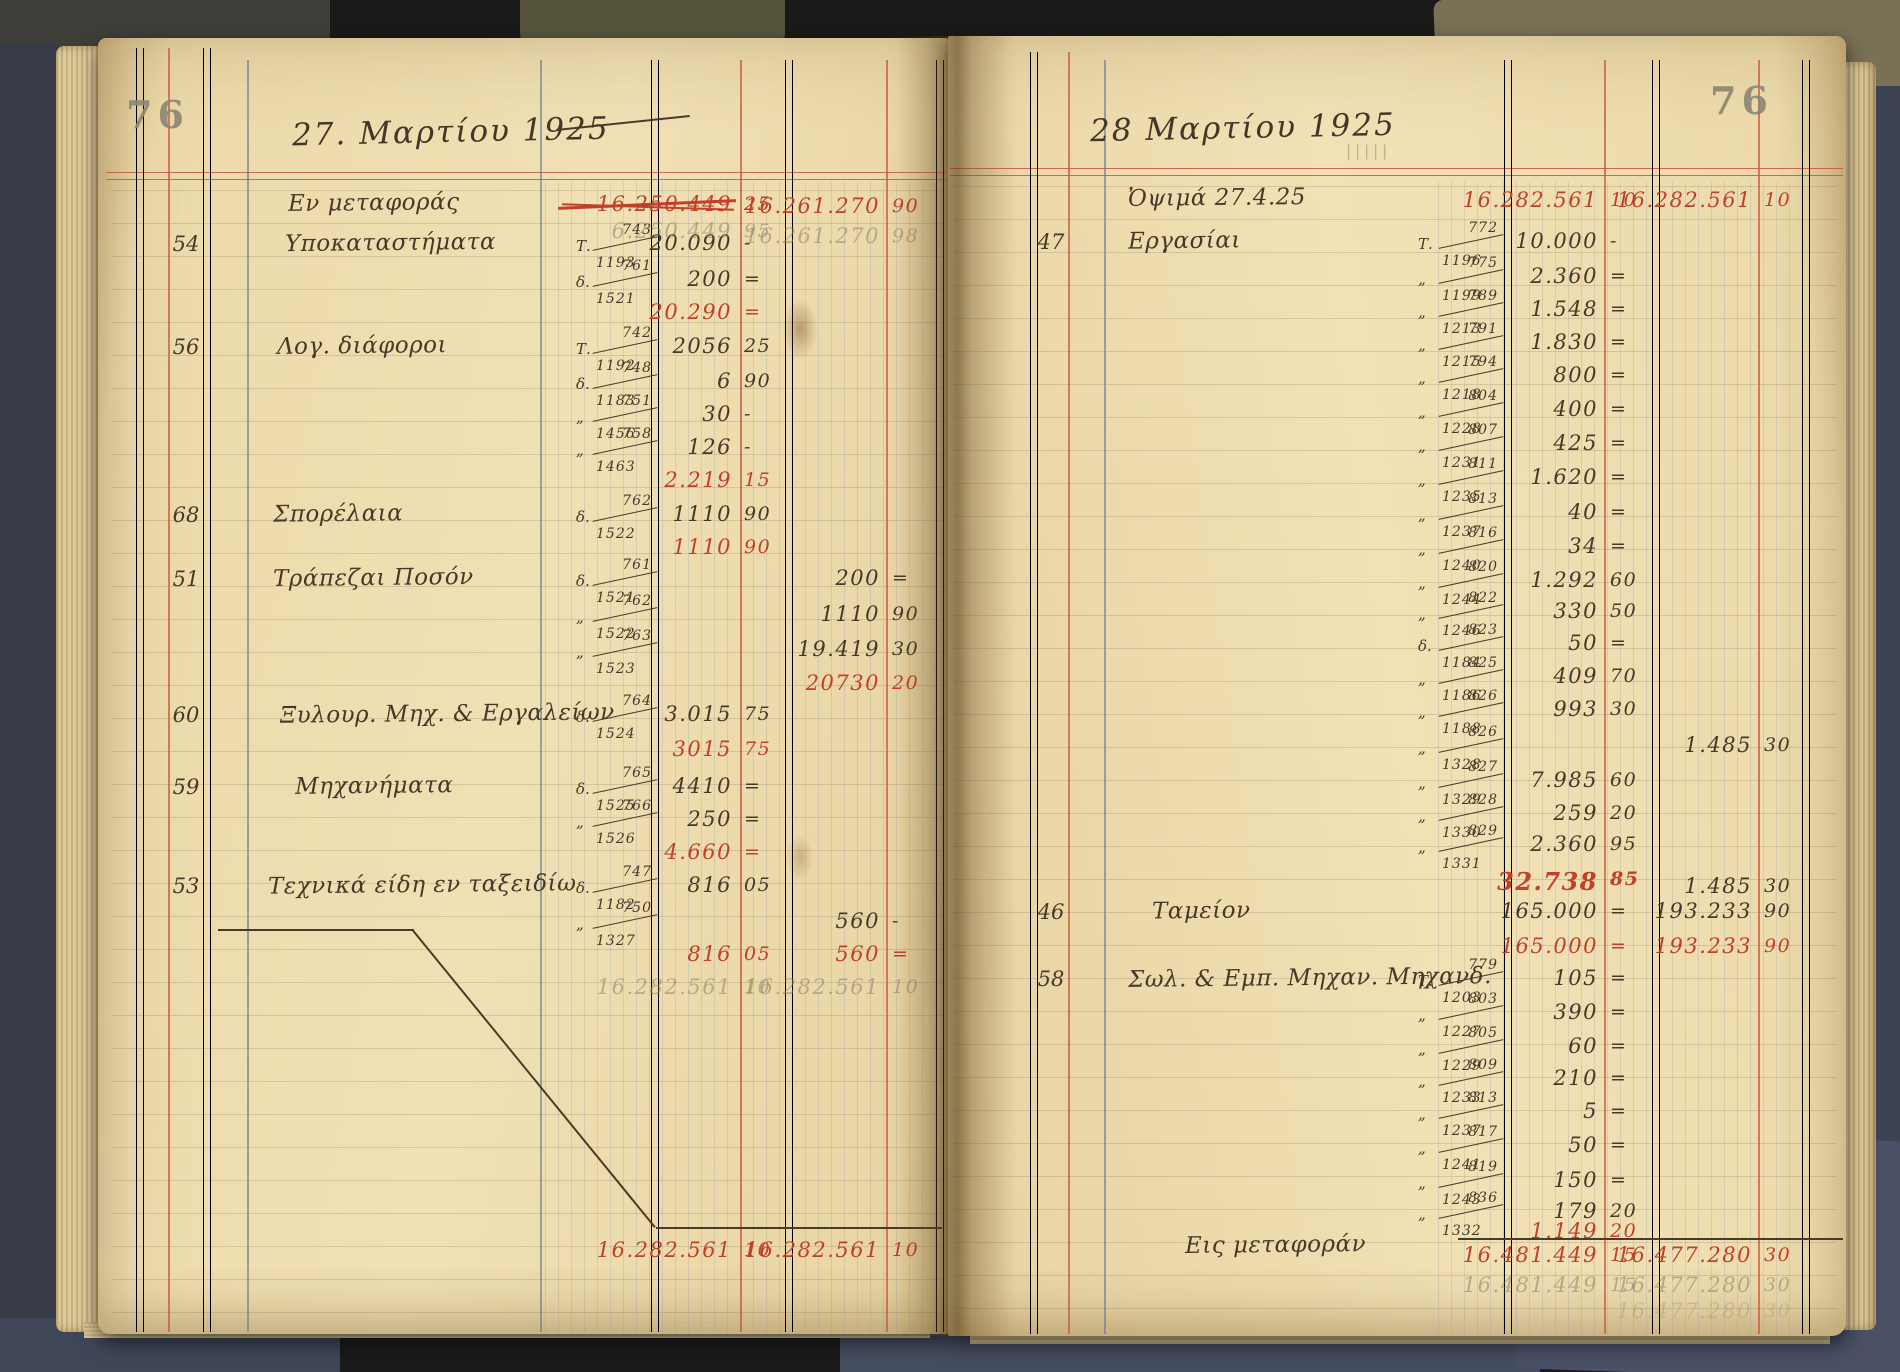 This screenshot has width=1900, height=1372. What do you see at coordinates (616, 839) in the screenshot?
I see `ref-denominator: 1526` at bounding box center [616, 839].